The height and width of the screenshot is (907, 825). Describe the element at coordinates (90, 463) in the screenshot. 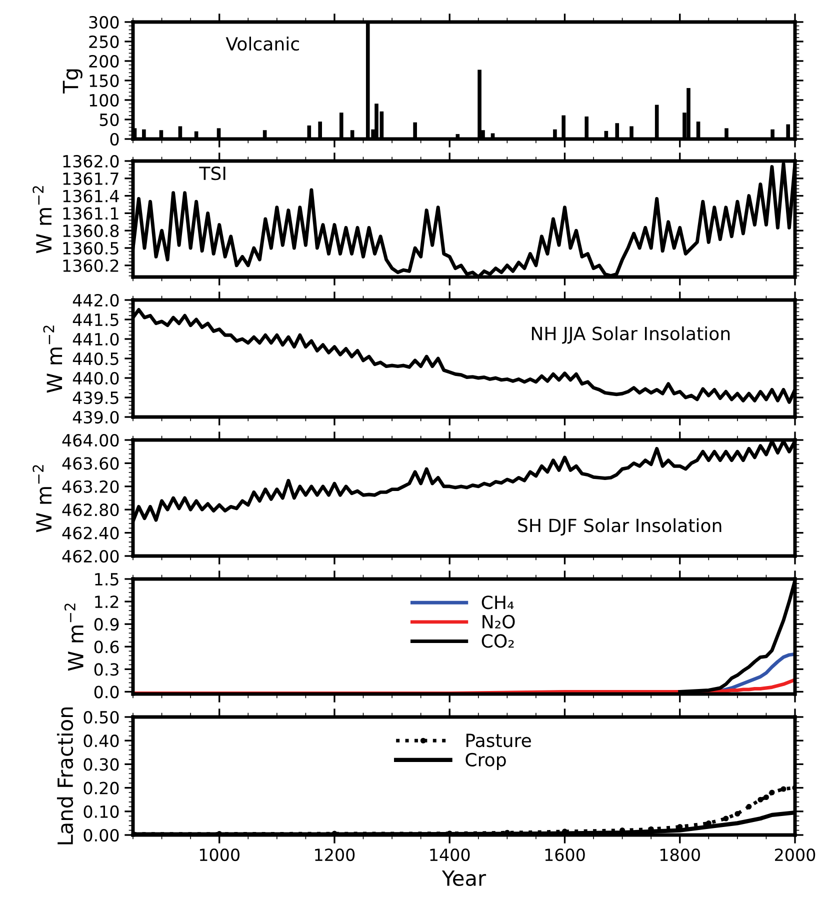

I see `y-tick-label: 463.60` at that location.